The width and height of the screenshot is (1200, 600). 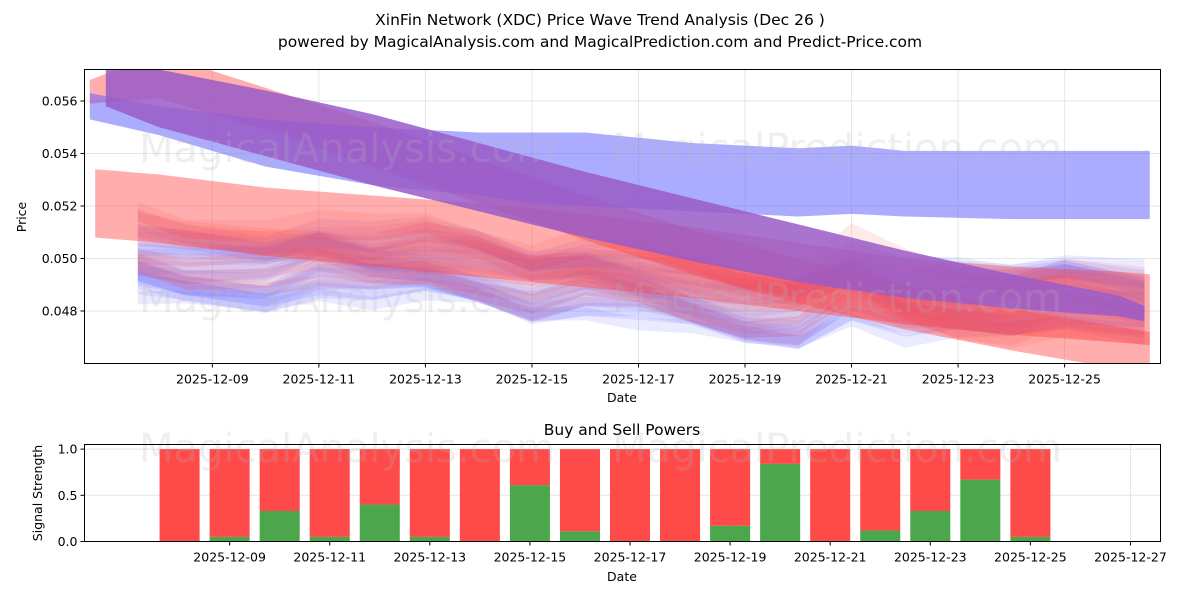 I want to click on signal-x-tick-label: 2025-12-11, so click(x=329, y=557).